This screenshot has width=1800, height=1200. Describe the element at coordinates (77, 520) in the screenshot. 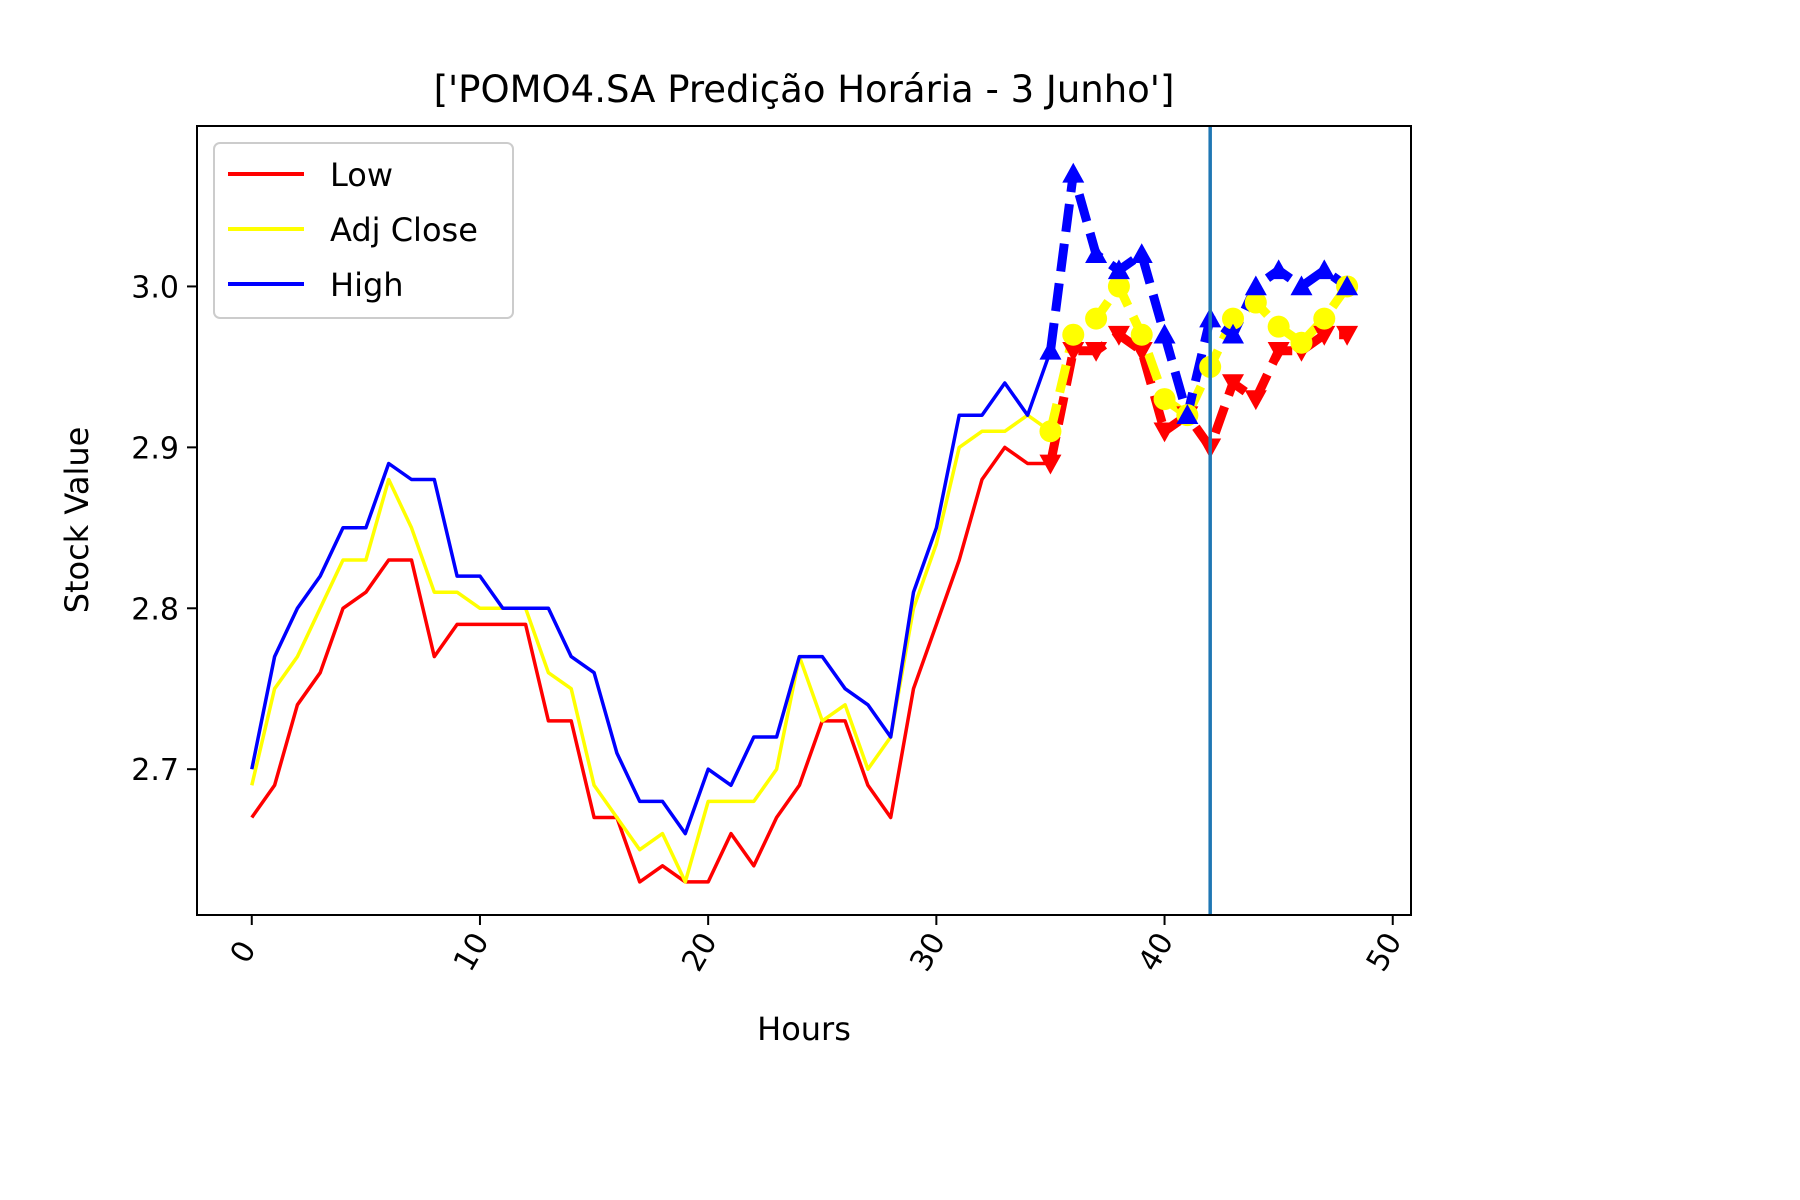

I see `y-axis-label: Stock Value` at that location.